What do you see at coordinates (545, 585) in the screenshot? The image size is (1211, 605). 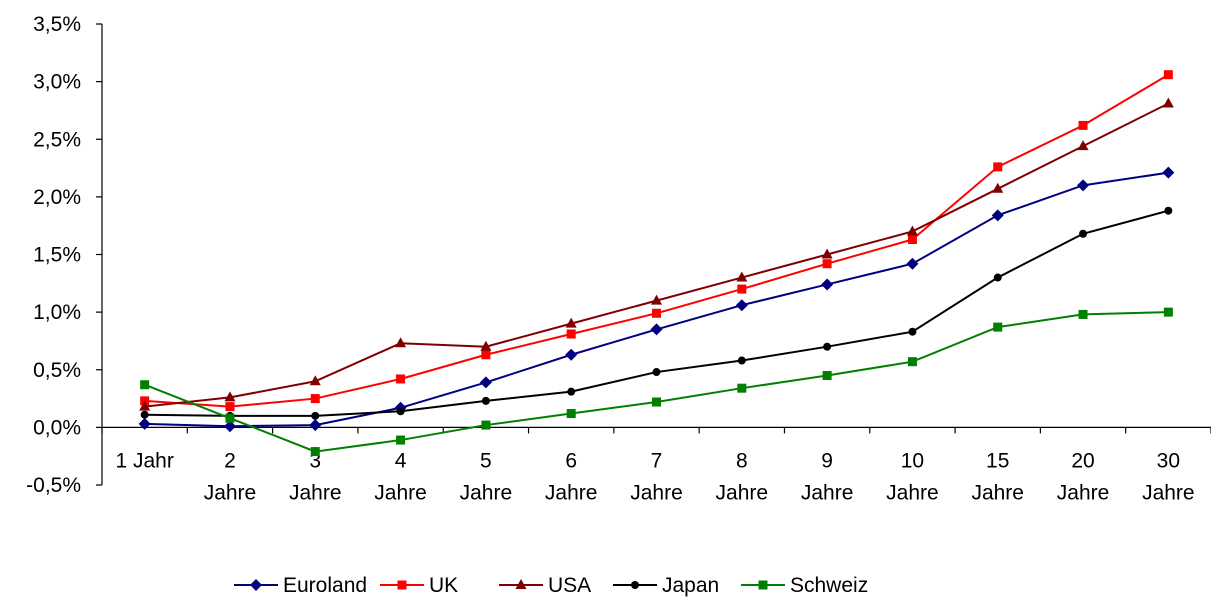 I see `legend-item-usa: USA` at bounding box center [545, 585].